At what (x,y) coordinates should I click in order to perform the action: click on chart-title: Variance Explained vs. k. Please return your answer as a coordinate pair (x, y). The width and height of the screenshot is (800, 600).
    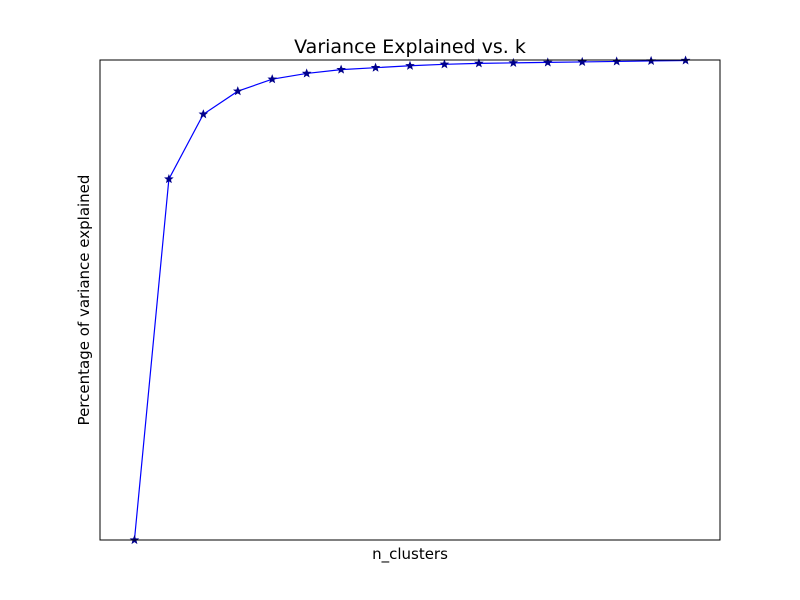
    Looking at the image, I should click on (410, 47).